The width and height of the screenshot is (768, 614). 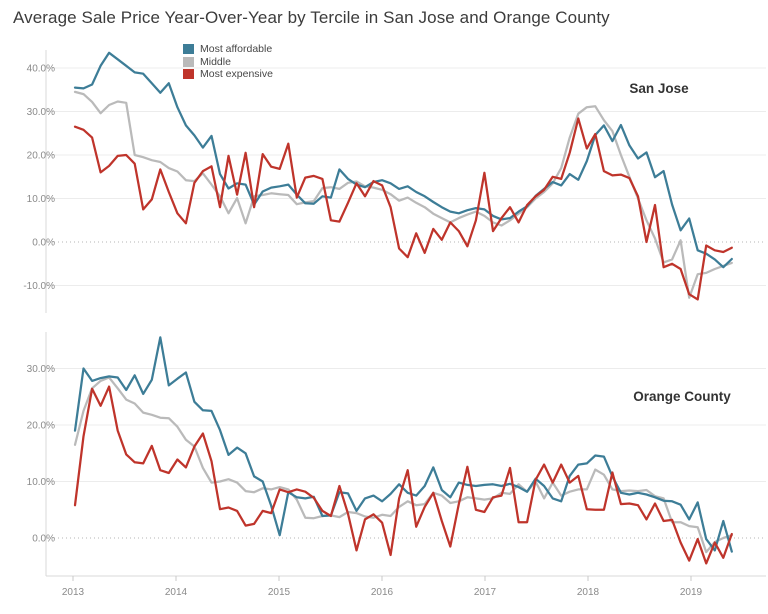 What do you see at coordinates (236, 49) in the screenshot?
I see `legend-label: Most affordable` at bounding box center [236, 49].